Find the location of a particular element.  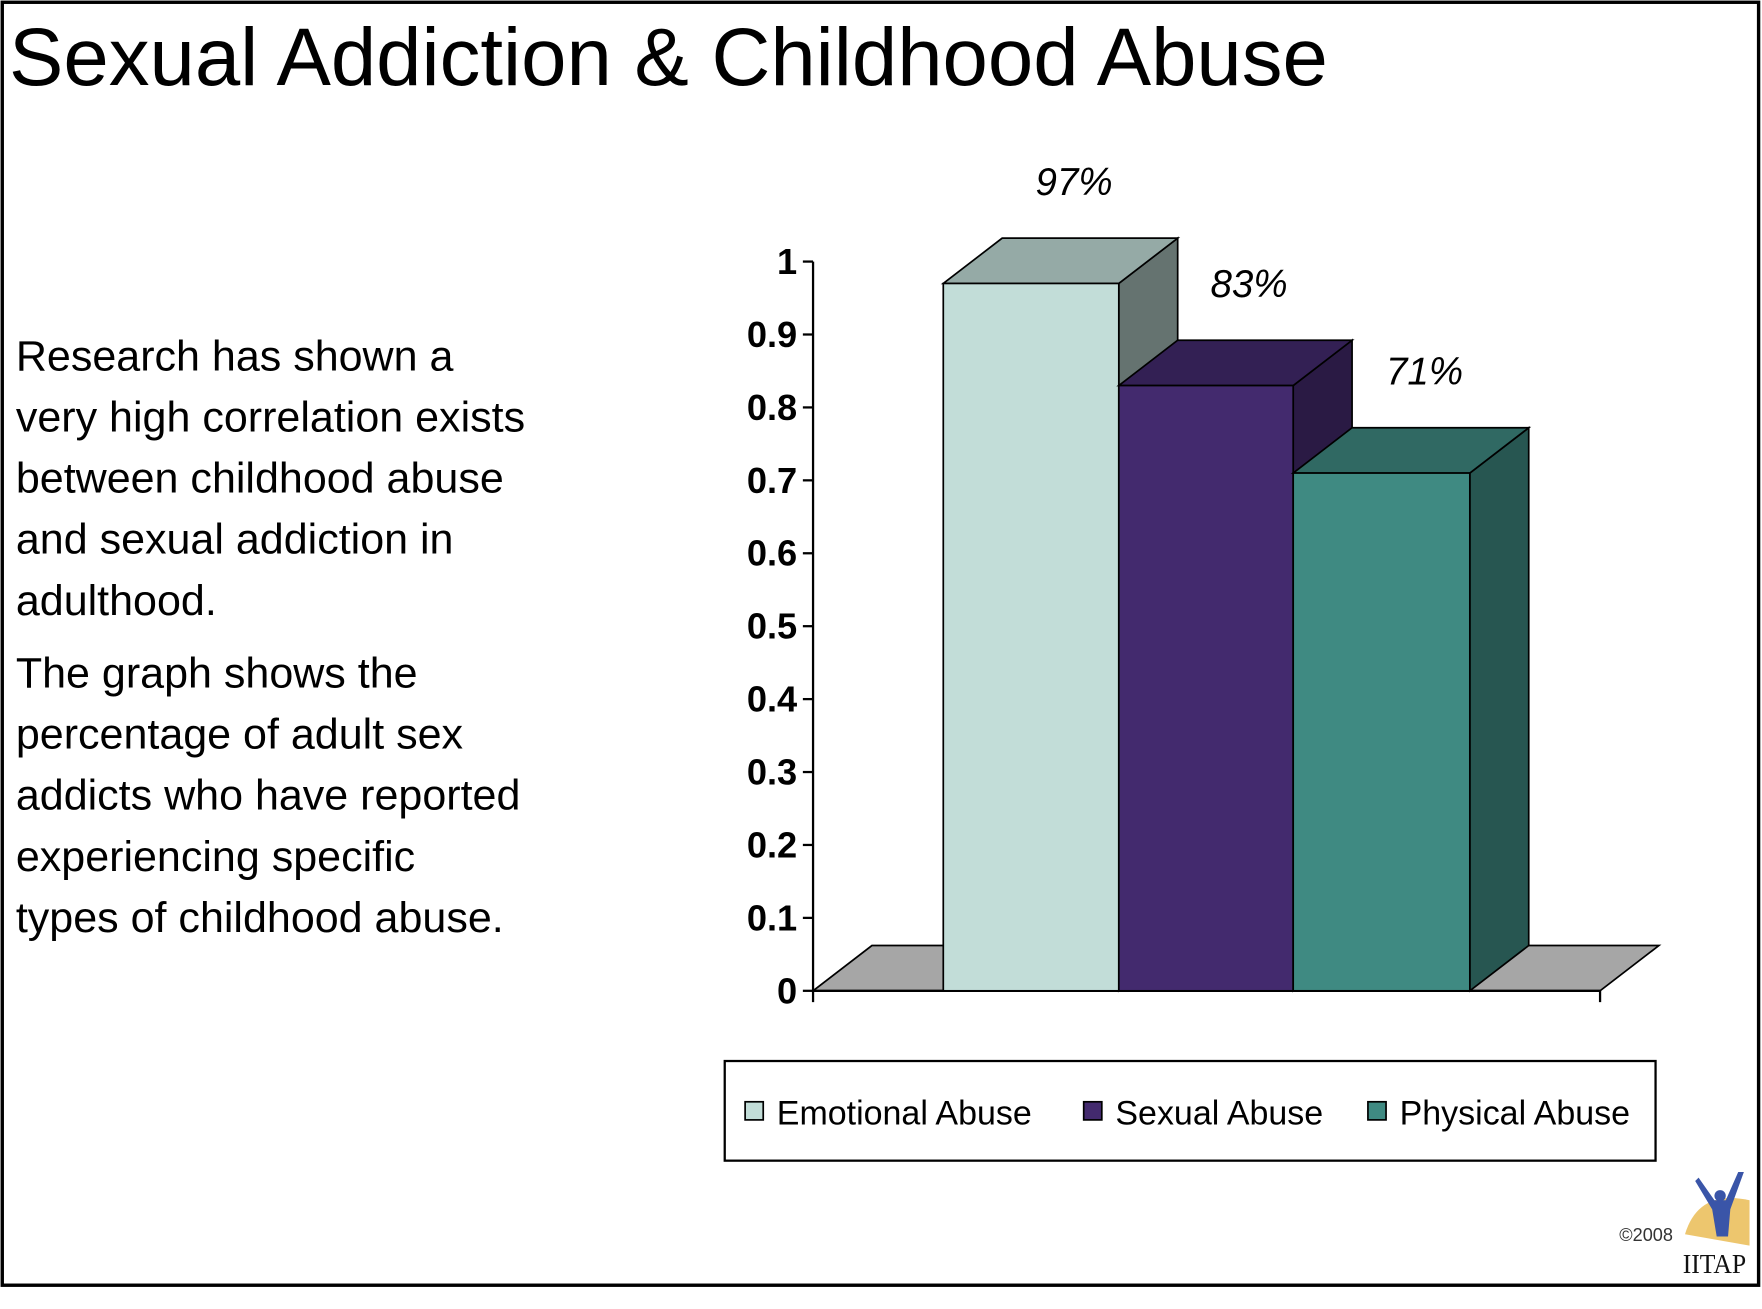

legend-label: Physical Abuse is located at coordinates (1515, 1113).